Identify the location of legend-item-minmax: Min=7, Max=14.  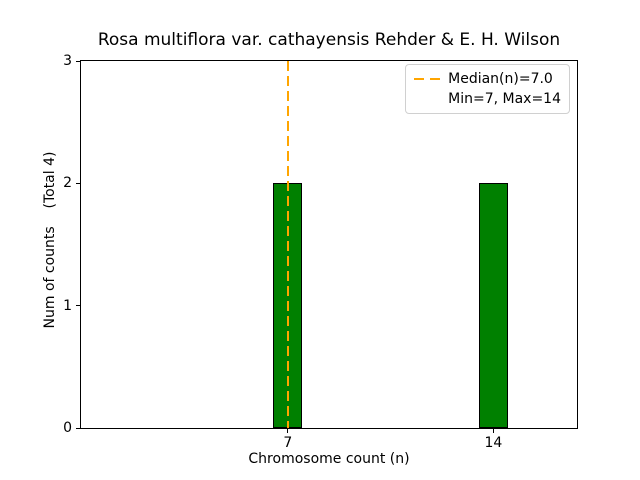
(487, 99).